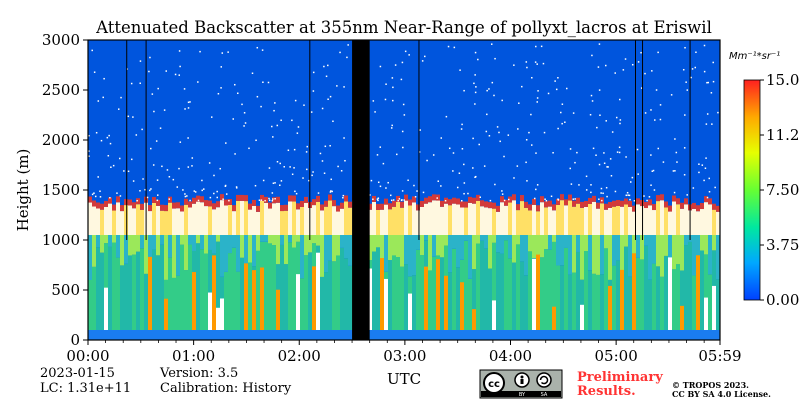  What do you see at coordinates (721, 394) in the screenshot?
I see `copyright-line2: CC BY SA 4.0 License.` at bounding box center [721, 394].